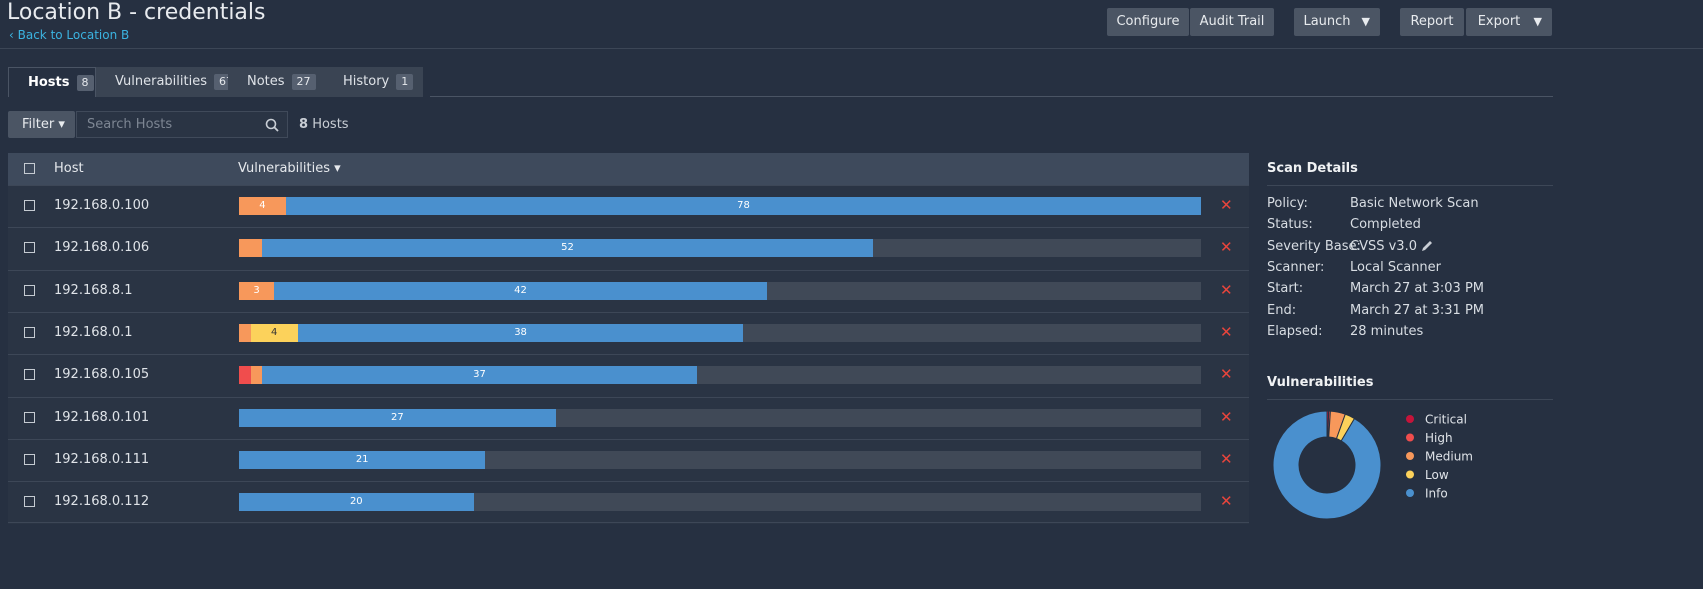 The image size is (1703, 589). What do you see at coordinates (102, 205) in the screenshot?
I see `host-ip: 192.168.0.100` at bounding box center [102, 205].